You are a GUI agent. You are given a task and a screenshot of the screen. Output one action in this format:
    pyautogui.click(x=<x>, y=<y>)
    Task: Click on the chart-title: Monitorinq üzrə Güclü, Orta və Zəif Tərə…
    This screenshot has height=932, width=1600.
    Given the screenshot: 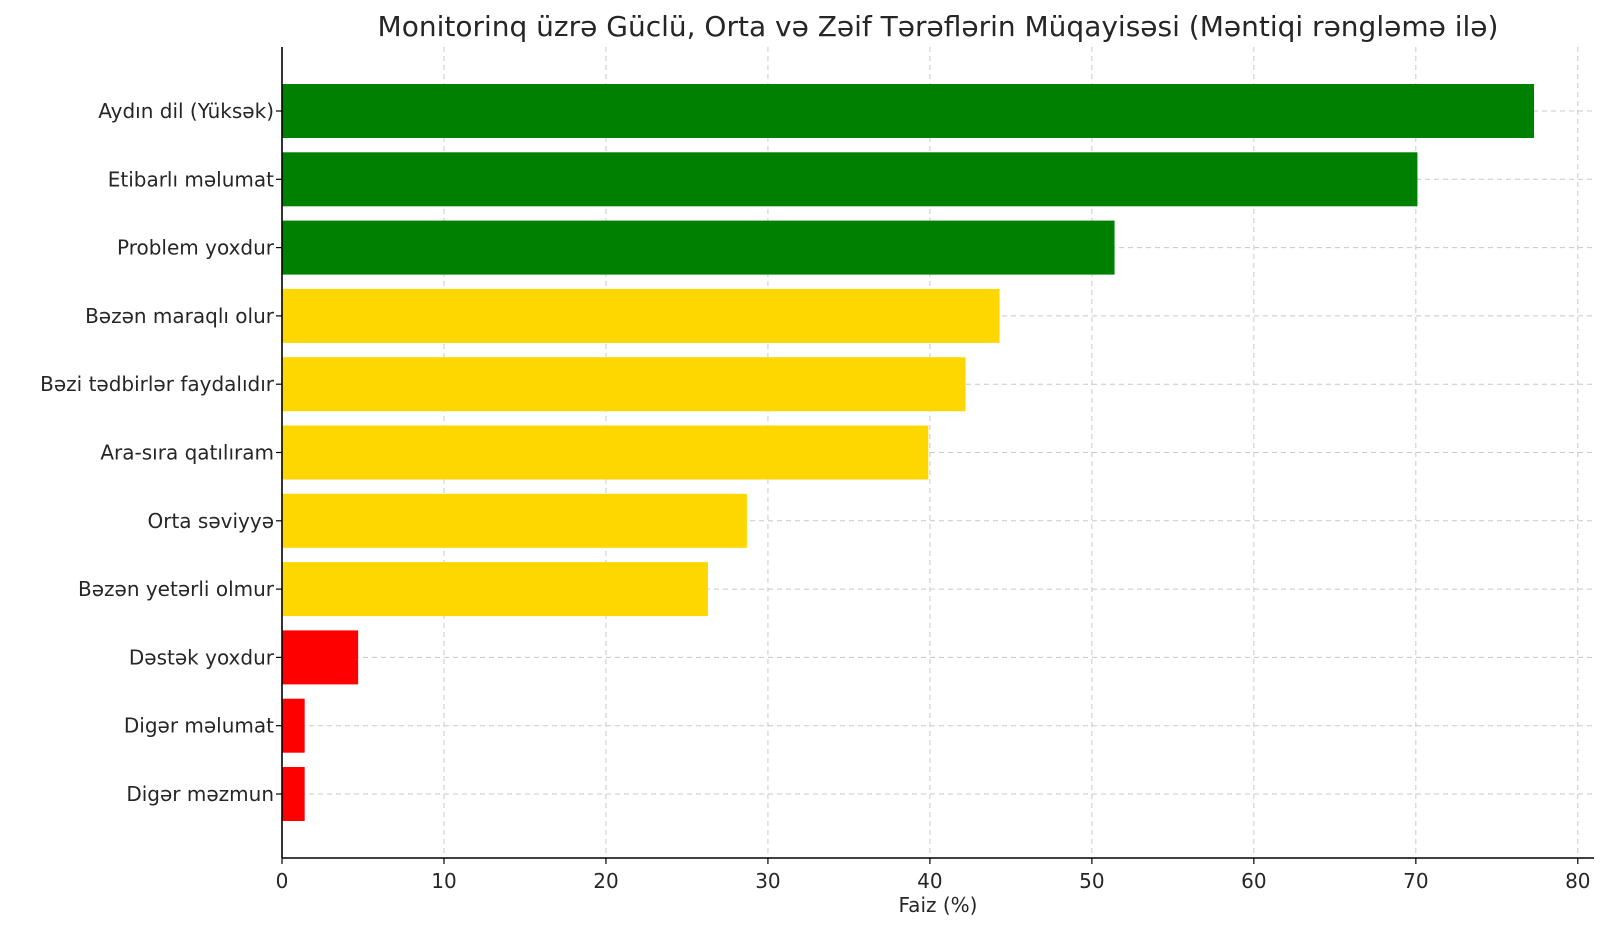 What is the action you would take?
    pyautogui.click(x=938, y=26)
    